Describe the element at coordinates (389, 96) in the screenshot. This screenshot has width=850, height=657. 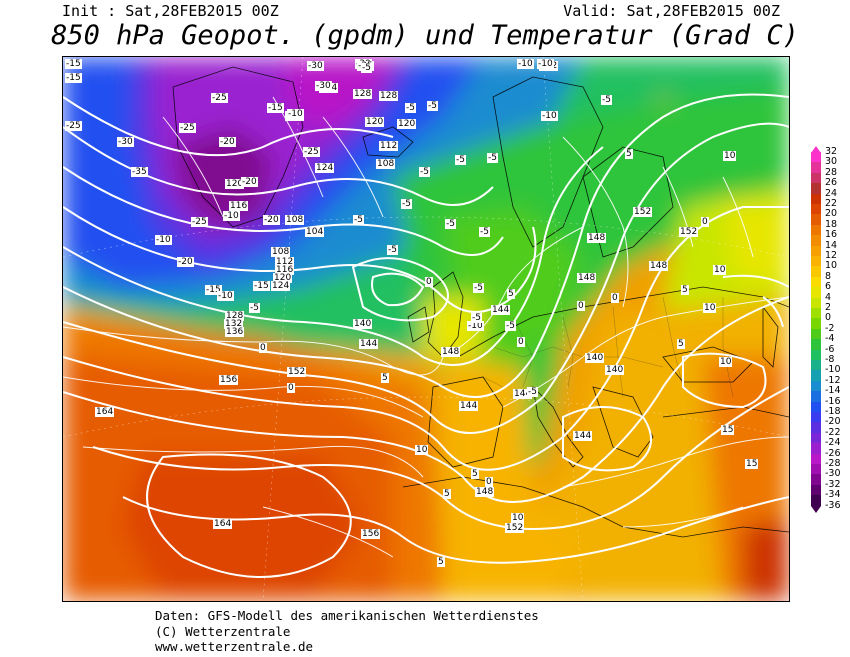
I see `geopotential-label: 128` at that location.